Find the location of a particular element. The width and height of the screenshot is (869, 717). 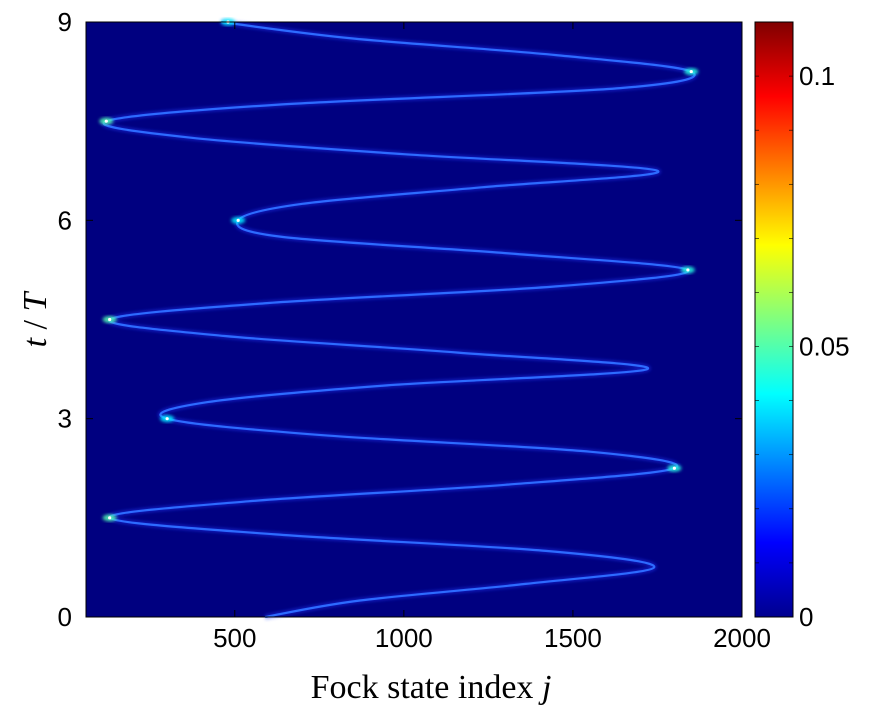

y-tick-label: 0 is located at coordinates (65, 617).